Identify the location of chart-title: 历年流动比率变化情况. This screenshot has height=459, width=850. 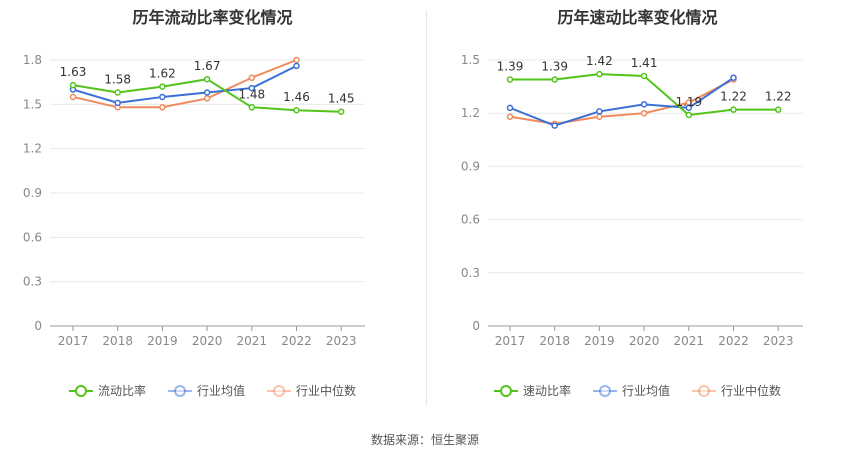
(212, 17).